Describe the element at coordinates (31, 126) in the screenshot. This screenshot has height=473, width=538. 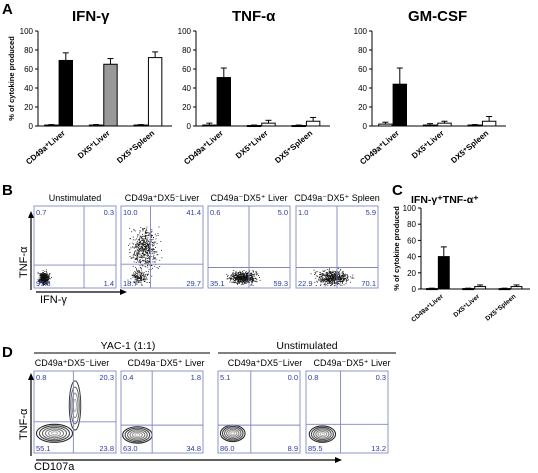
I see `y-tick-label: 0` at that location.